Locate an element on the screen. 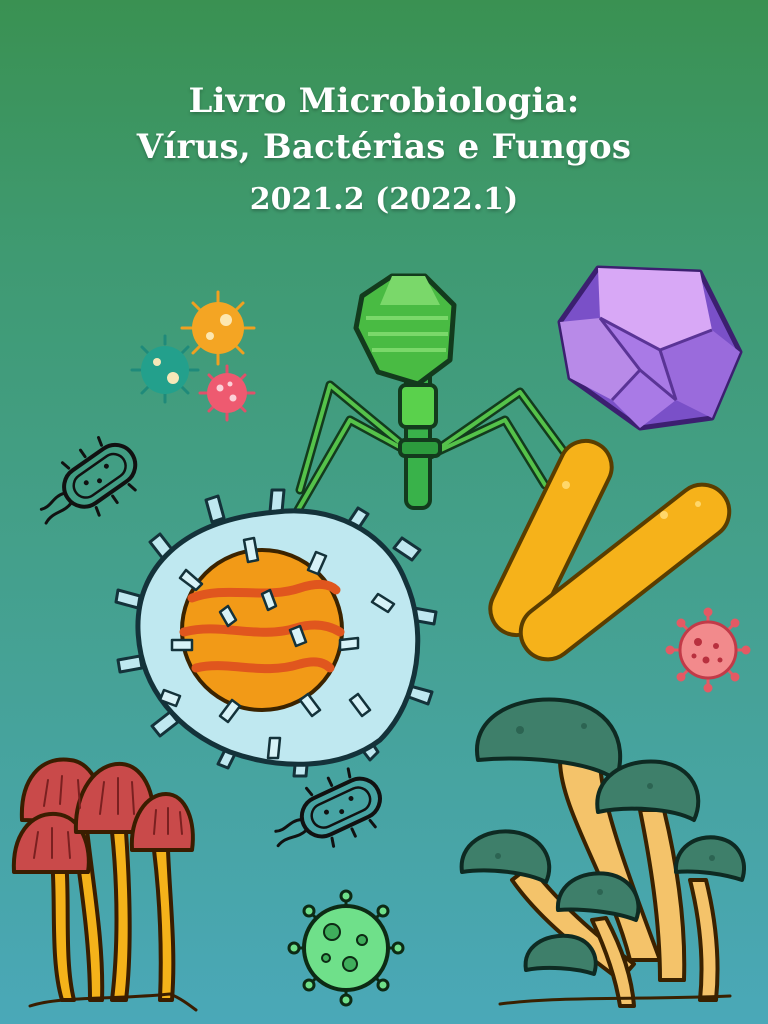  book-title-line-1: Livro Microbiologia: is located at coordinates (384, 101).